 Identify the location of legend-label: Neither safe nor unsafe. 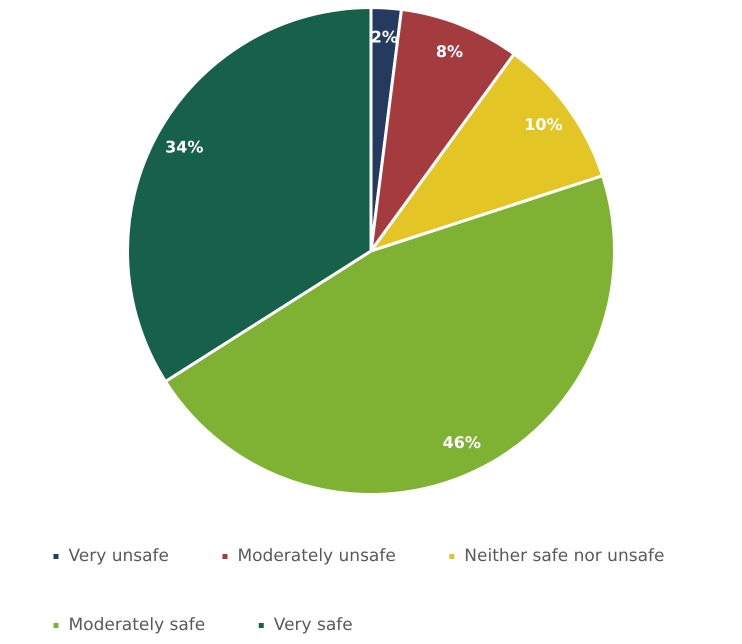
(564, 556).